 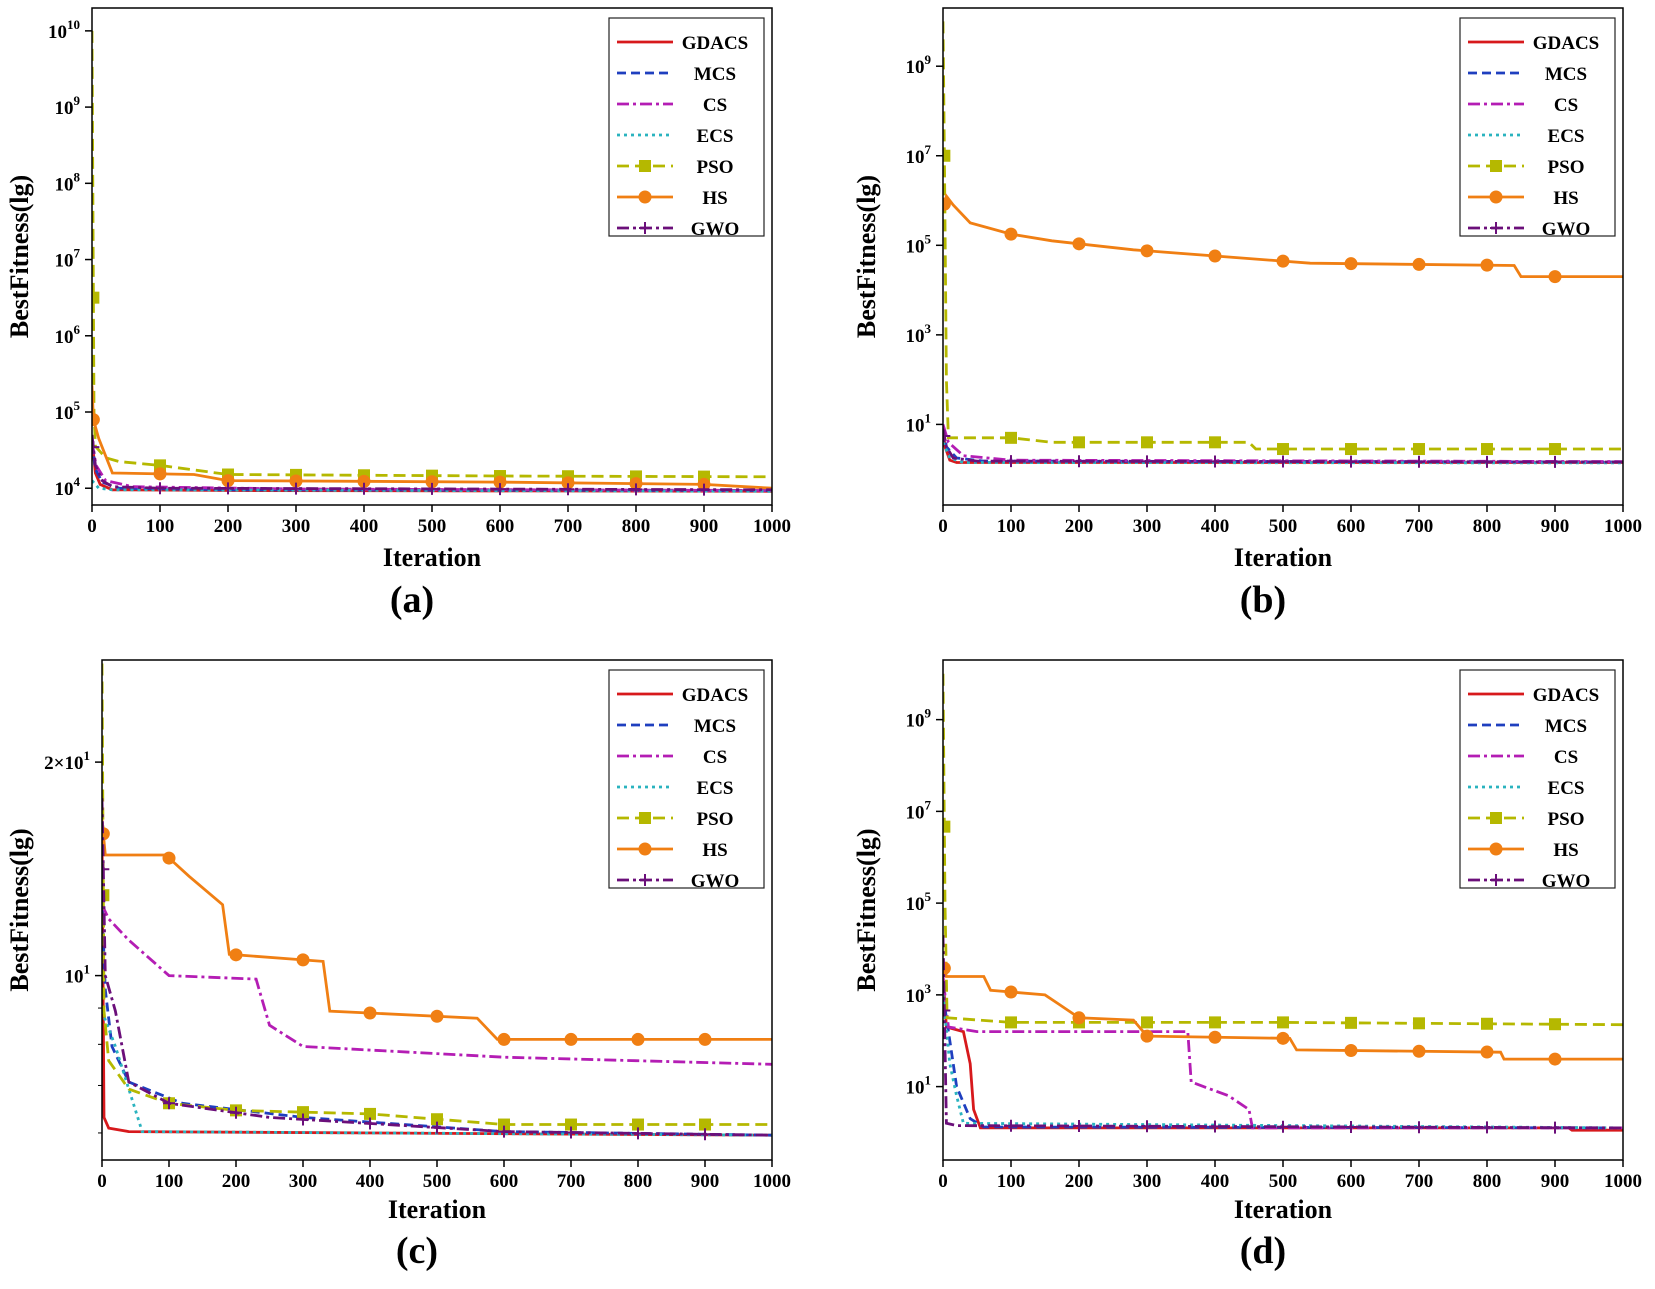 What do you see at coordinates (68, 182) in the screenshot?
I see `y-tick-label: 10⁸` at bounding box center [68, 182].